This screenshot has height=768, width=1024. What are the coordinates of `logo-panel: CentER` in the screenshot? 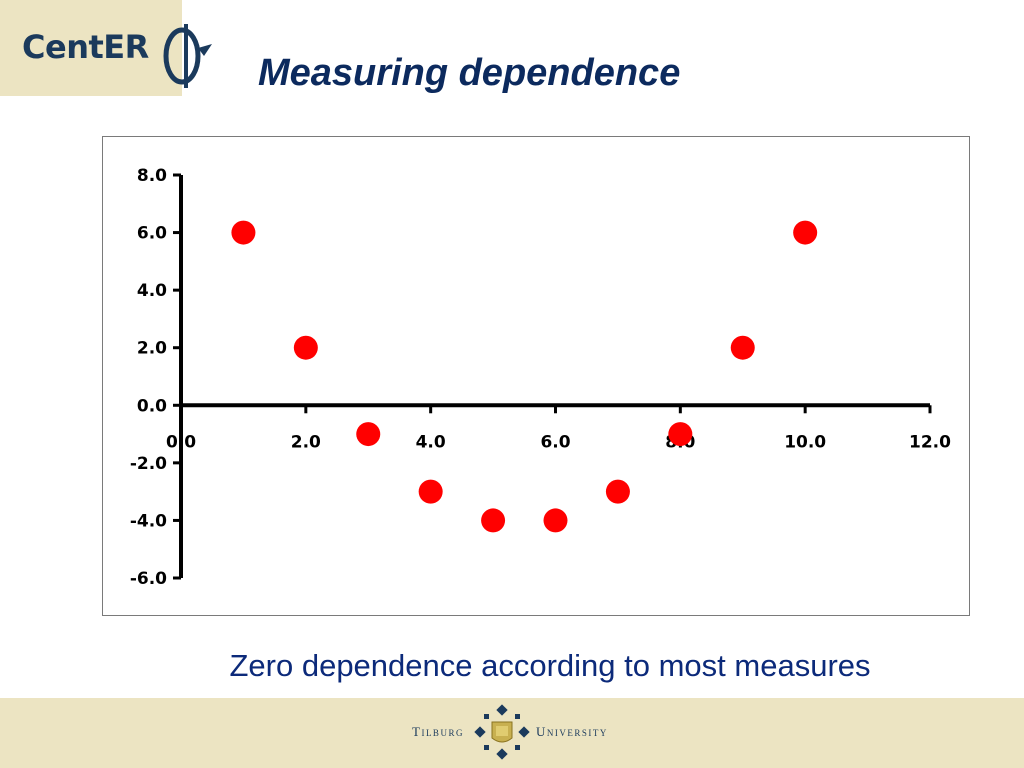 It's located at (91, 48).